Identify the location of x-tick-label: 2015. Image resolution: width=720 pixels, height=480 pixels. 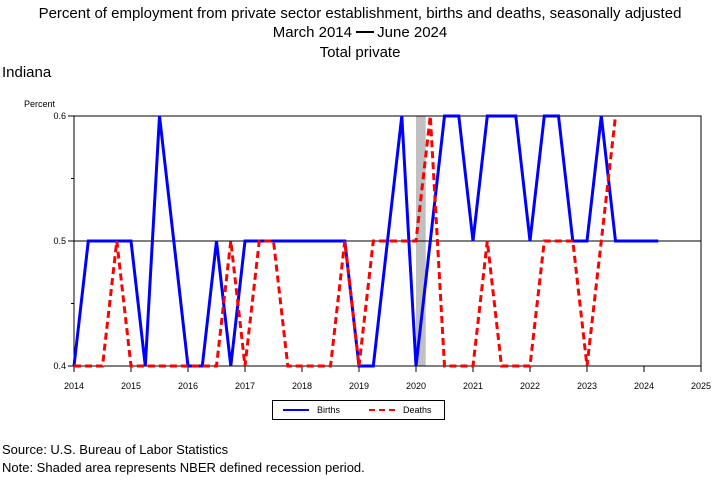
(131, 386).